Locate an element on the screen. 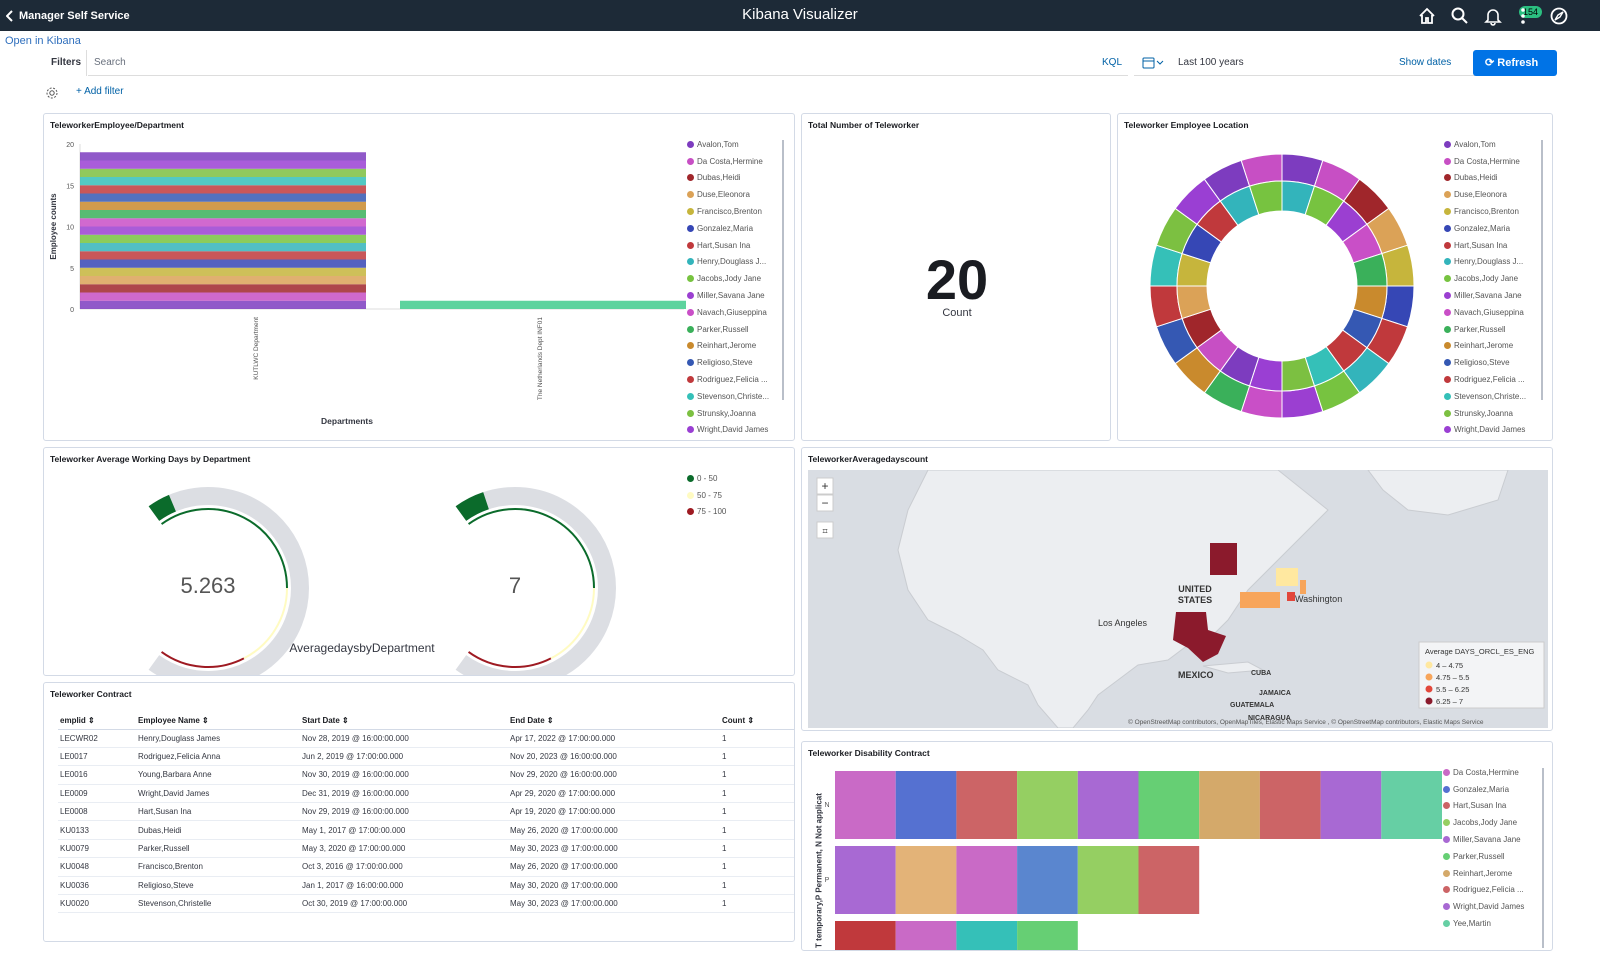 The width and height of the screenshot is (1600, 953). more-vertical-icon is located at coordinates (1523, 16).